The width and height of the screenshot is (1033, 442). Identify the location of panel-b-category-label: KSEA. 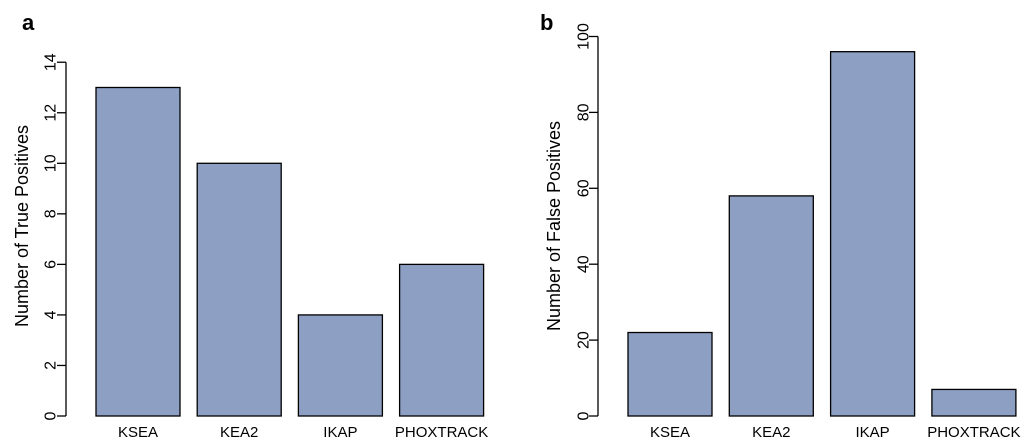
(670, 432).